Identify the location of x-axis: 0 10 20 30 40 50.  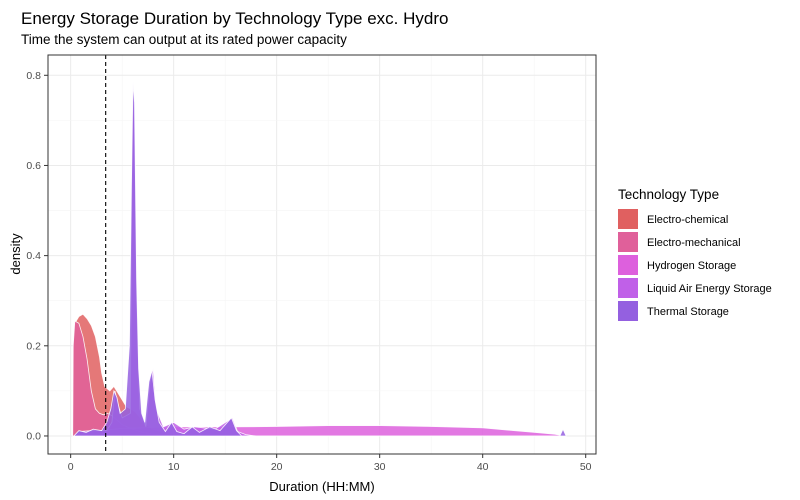
(330, 463).